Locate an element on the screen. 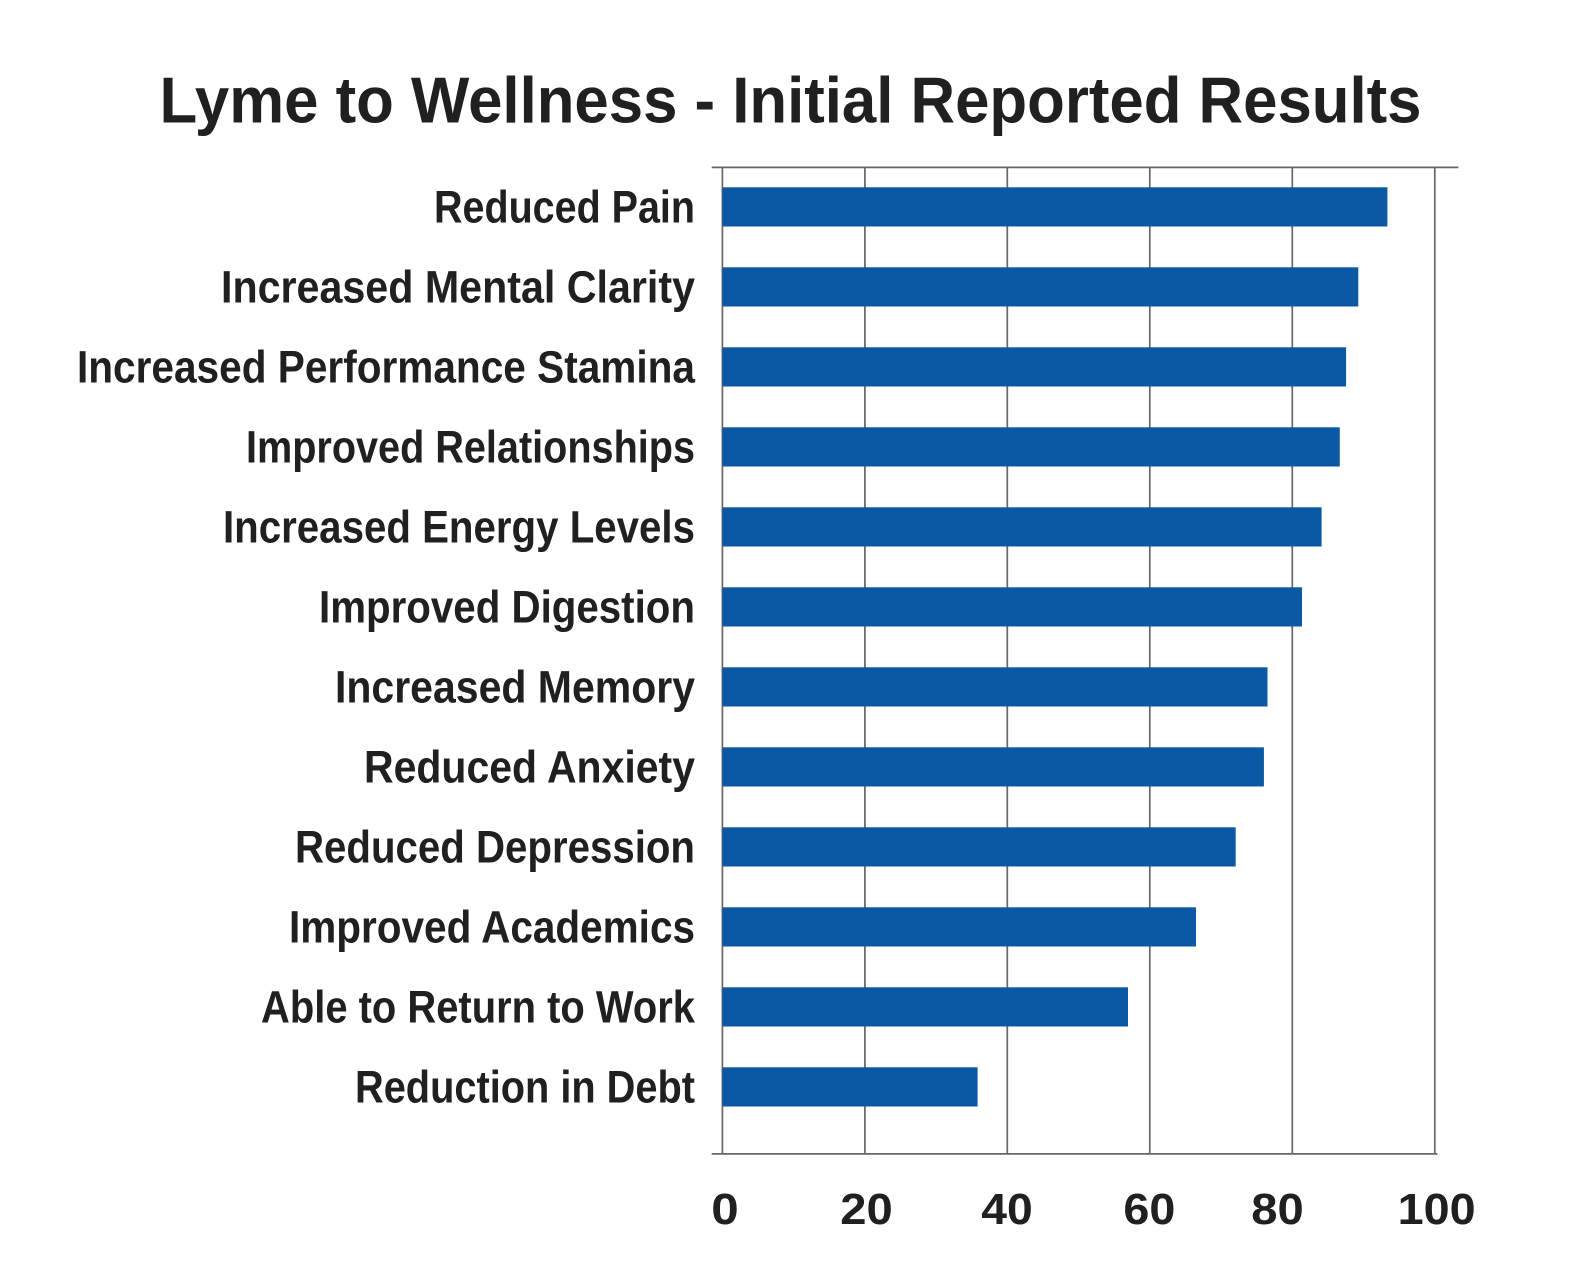 The image size is (1580, 1280). svg-text: Able to Return to Work is located at coordinates (478, 1007).